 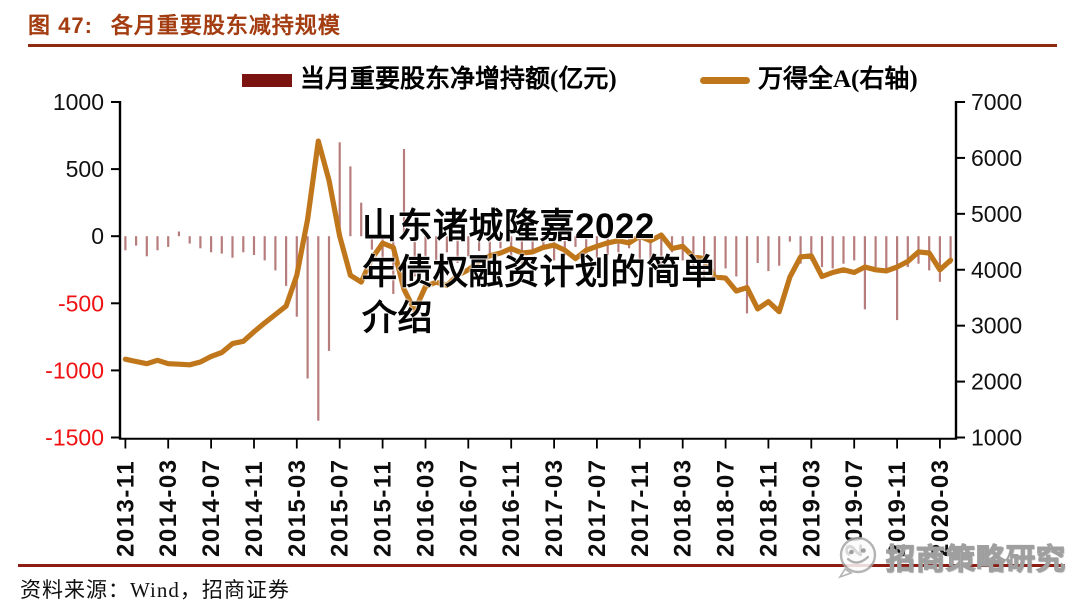 What do you see at coordinates (542, 45) in the screenshot?
I see `title-divider` at bounding box center [542, 45].